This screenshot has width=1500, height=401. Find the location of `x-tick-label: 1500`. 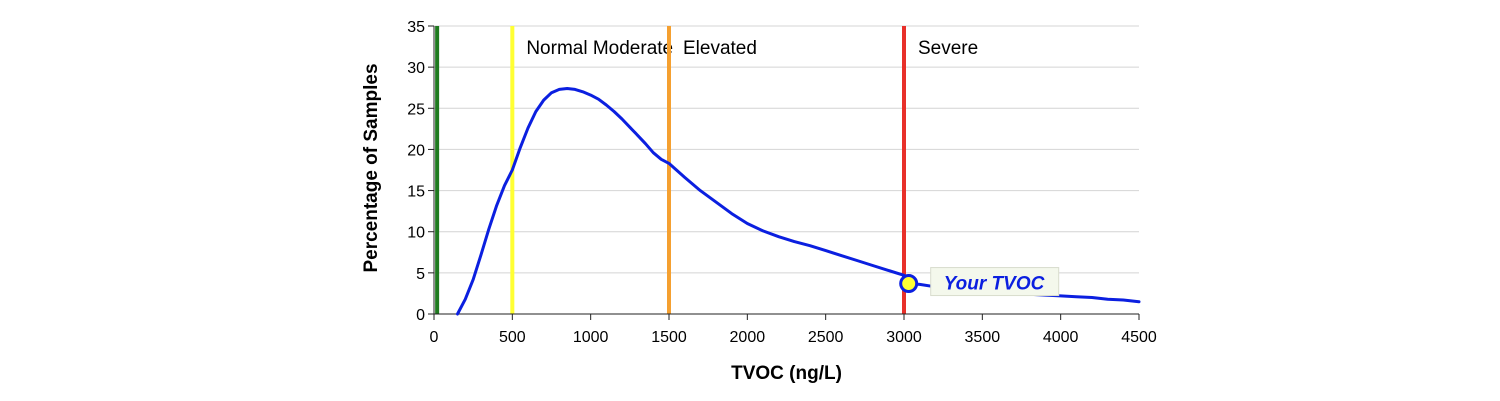

x-tick-label: 1500 is located at coordinates (669, 337).